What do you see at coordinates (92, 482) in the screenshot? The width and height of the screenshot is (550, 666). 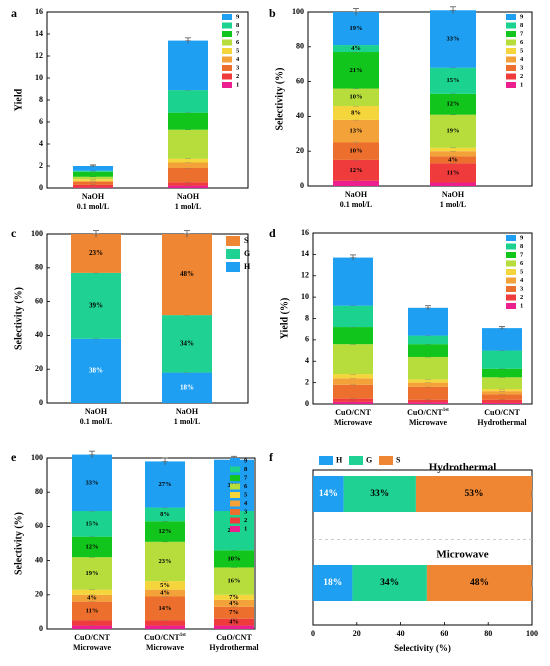 I see `data-label: 33%` at bounding box center [92, 482].